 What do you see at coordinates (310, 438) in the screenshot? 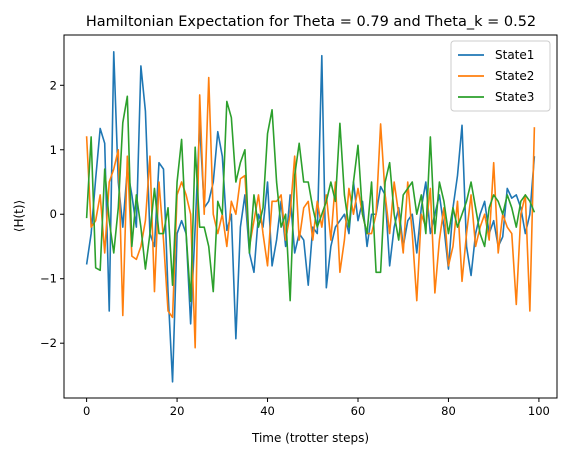
I see `x-axis-label: Time (trotter steps)` at bounding box center [310, 438].